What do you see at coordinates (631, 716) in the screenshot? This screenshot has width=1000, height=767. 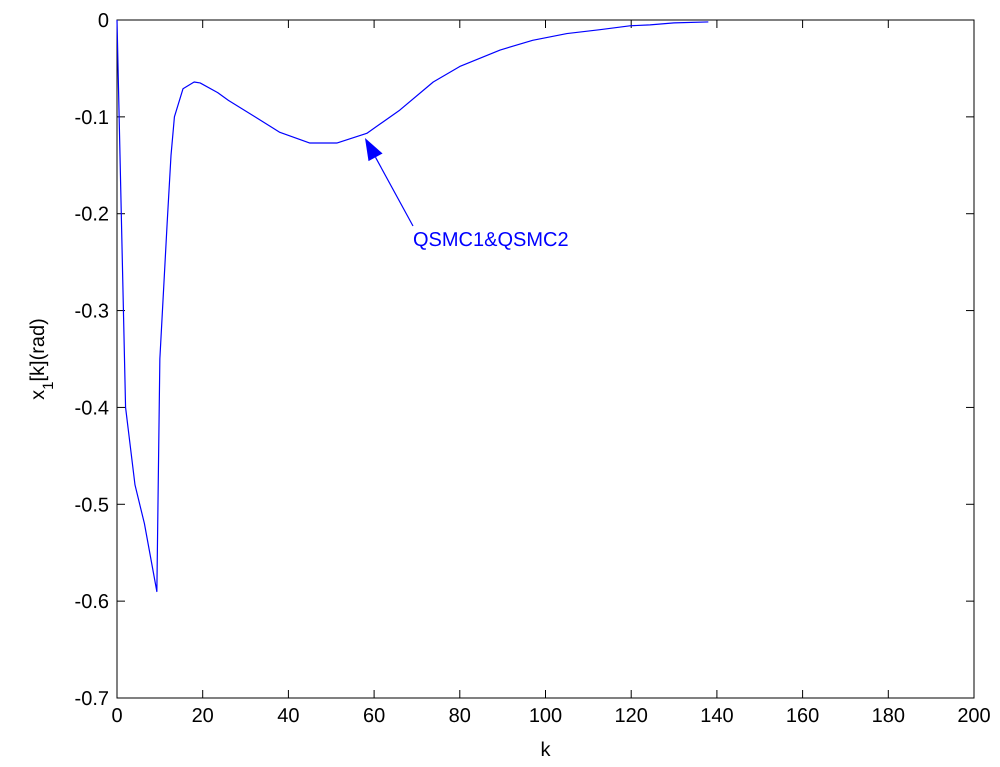 I see `x-tick-label: 120` at bounding box center [631, 716].